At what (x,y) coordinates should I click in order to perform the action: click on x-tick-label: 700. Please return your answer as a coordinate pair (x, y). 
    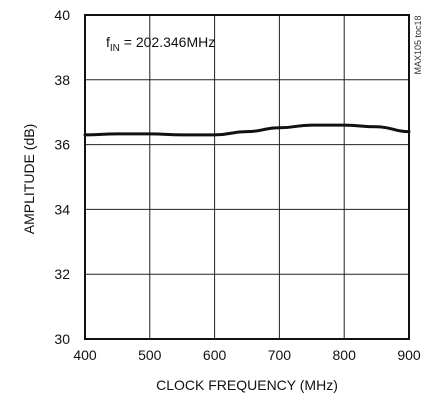
    Looking at the image, I should click on (280, 355).